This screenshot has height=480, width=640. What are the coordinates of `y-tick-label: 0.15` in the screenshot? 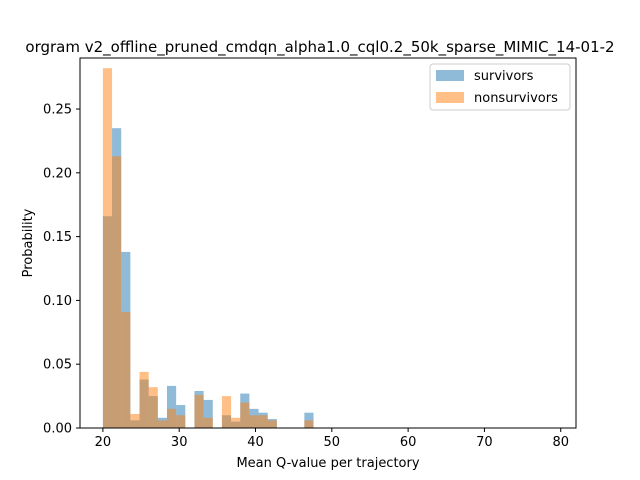 It's located at (57, 237).